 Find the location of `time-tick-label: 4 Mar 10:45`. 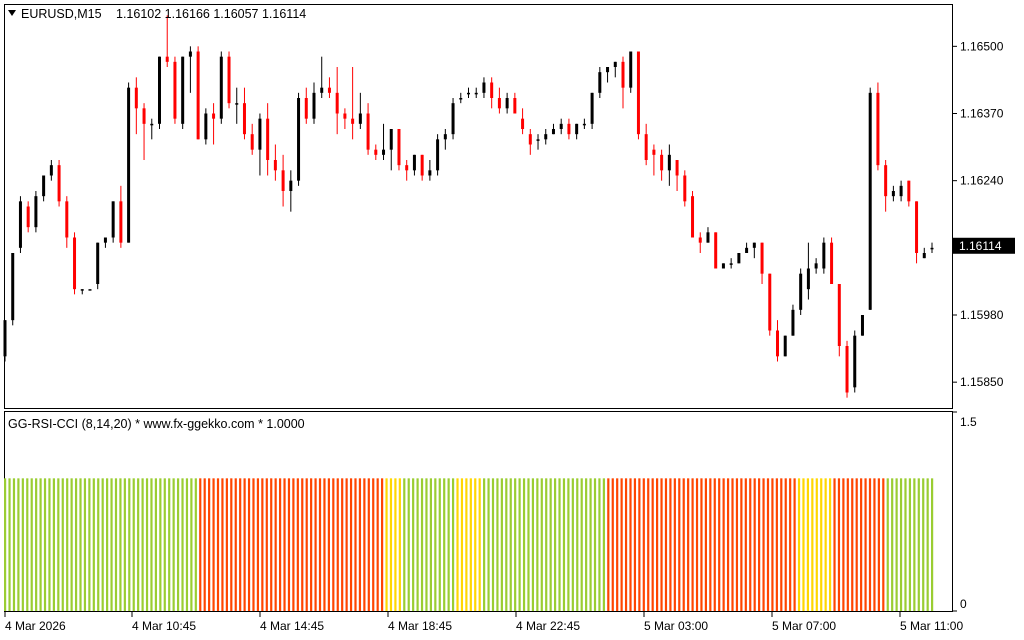

time-tick-label: 4 Mar 10:45 is located at coordinates (164, 626).